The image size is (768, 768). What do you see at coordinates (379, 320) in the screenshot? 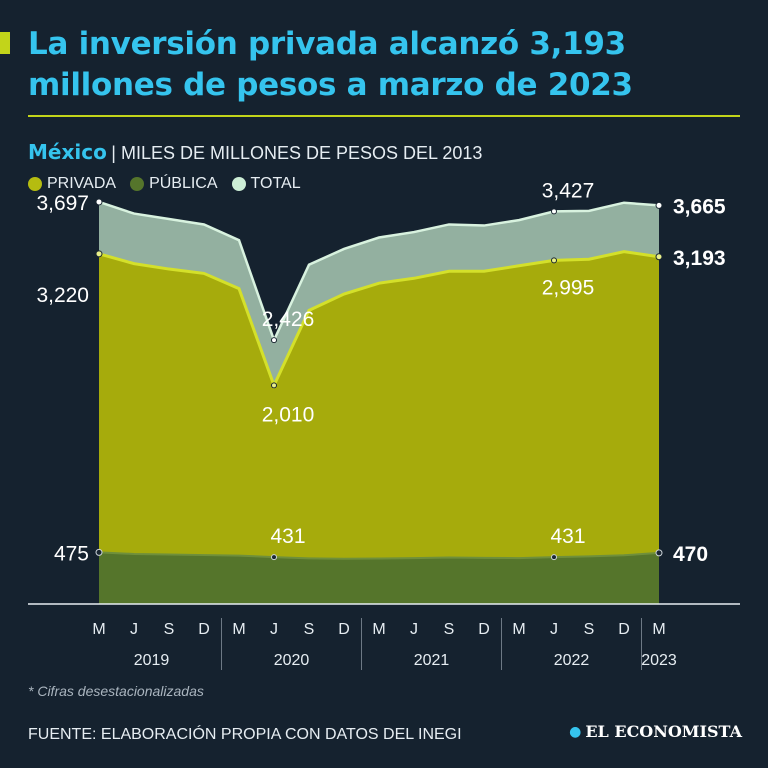
I see `line-privada` at bounding box center [379, 320].